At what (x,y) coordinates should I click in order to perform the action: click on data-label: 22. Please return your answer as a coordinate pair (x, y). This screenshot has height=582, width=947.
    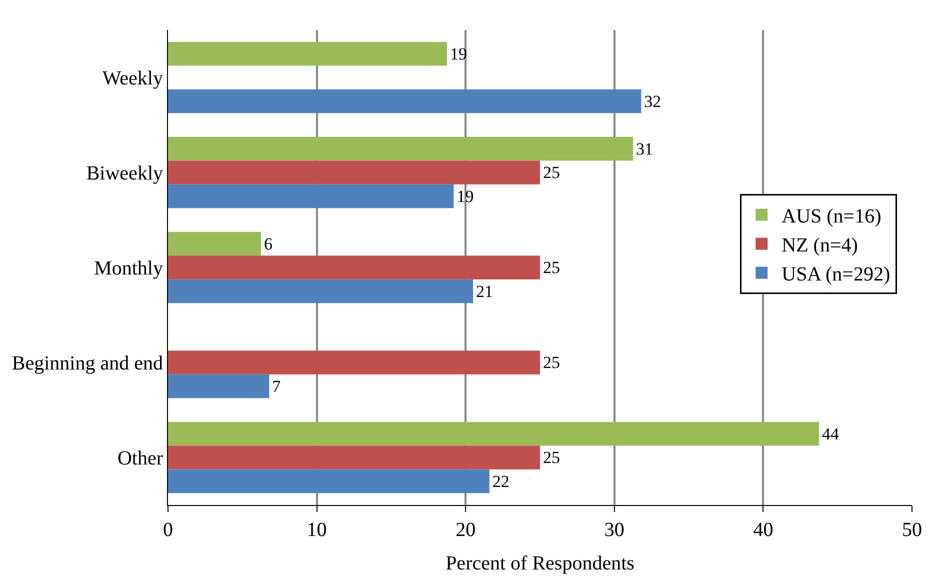
    Looking at the image, I should click on (501, 481).